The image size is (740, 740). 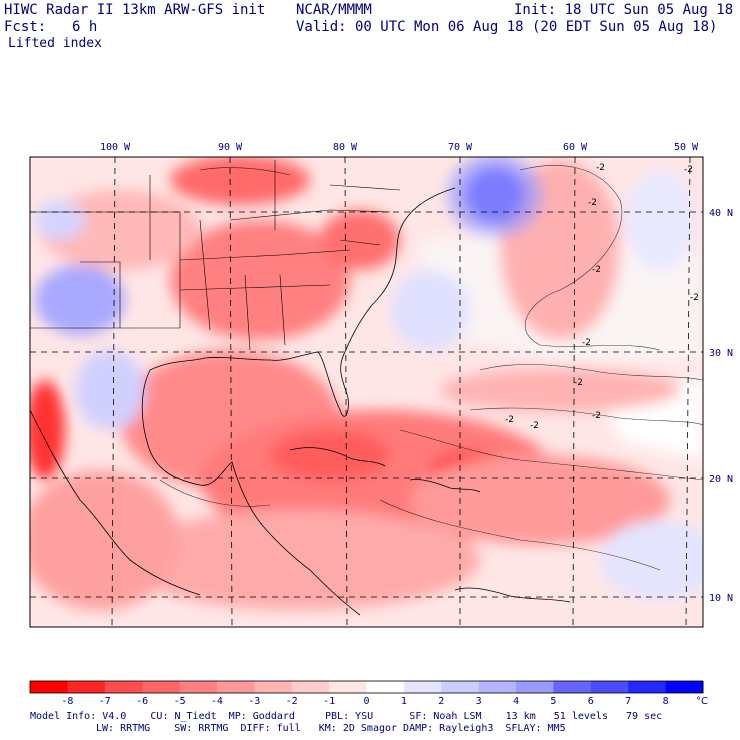 I want to click on colorbar-tick-label: 7, so click(x=628, y=701).